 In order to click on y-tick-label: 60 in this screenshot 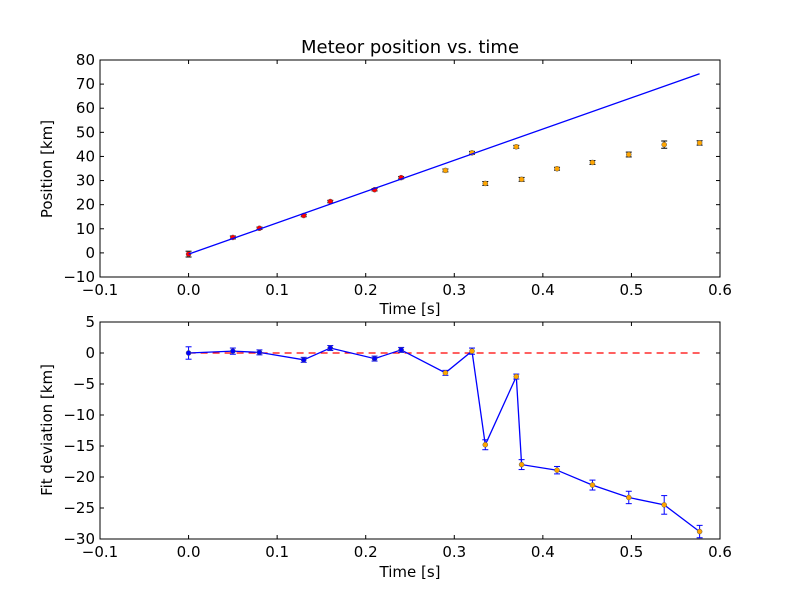, I will do `click(85, 108)`.